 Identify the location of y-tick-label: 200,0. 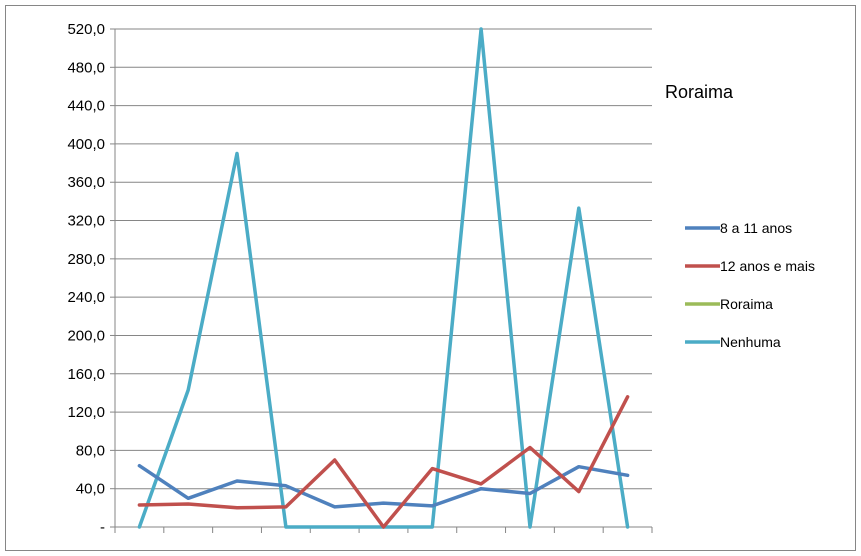
(86, 335).